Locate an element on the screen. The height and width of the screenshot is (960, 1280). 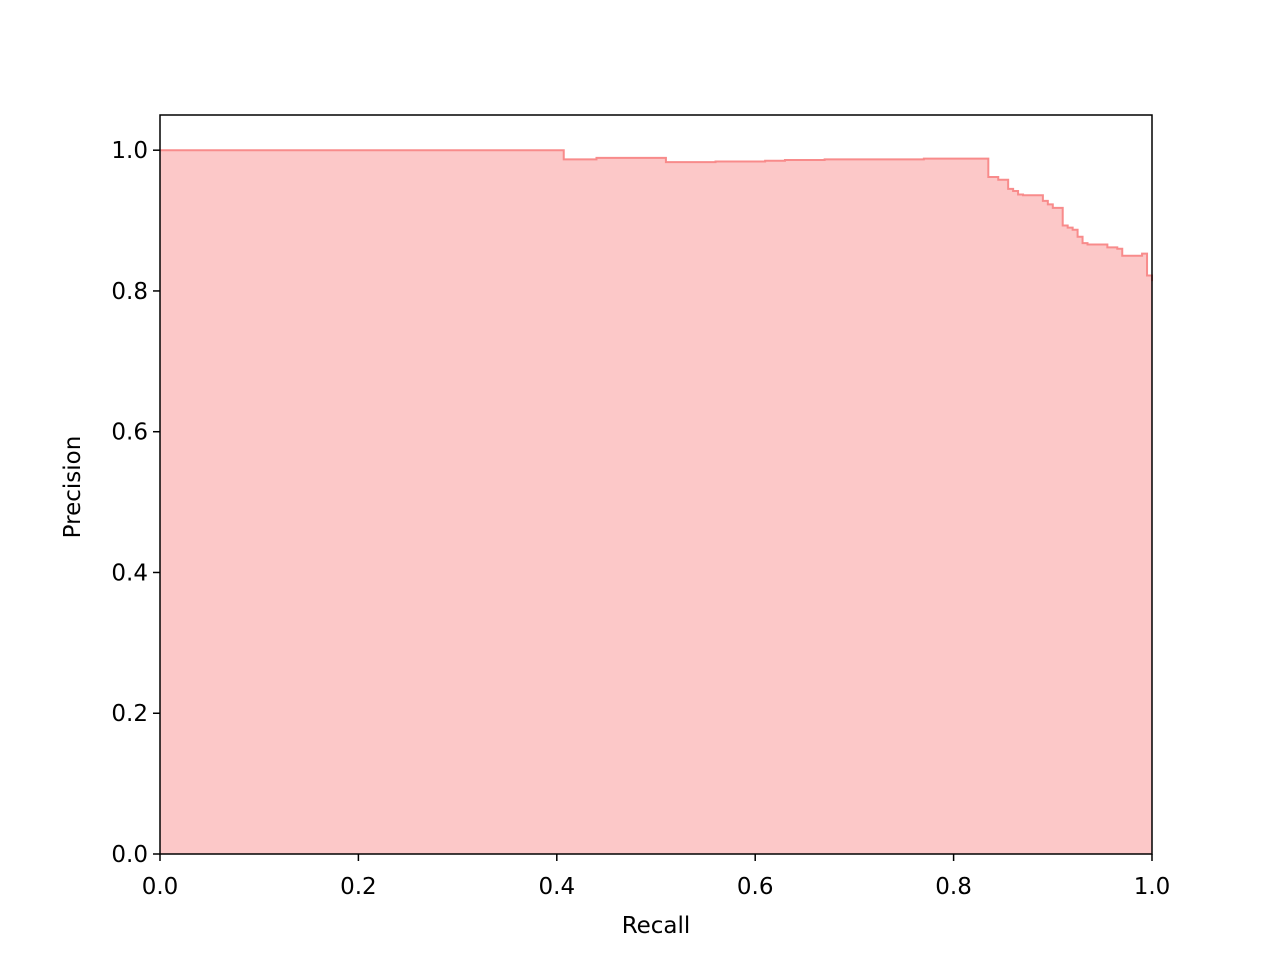
y-tick-label: 0.0 is located at coordinates (129, 855).